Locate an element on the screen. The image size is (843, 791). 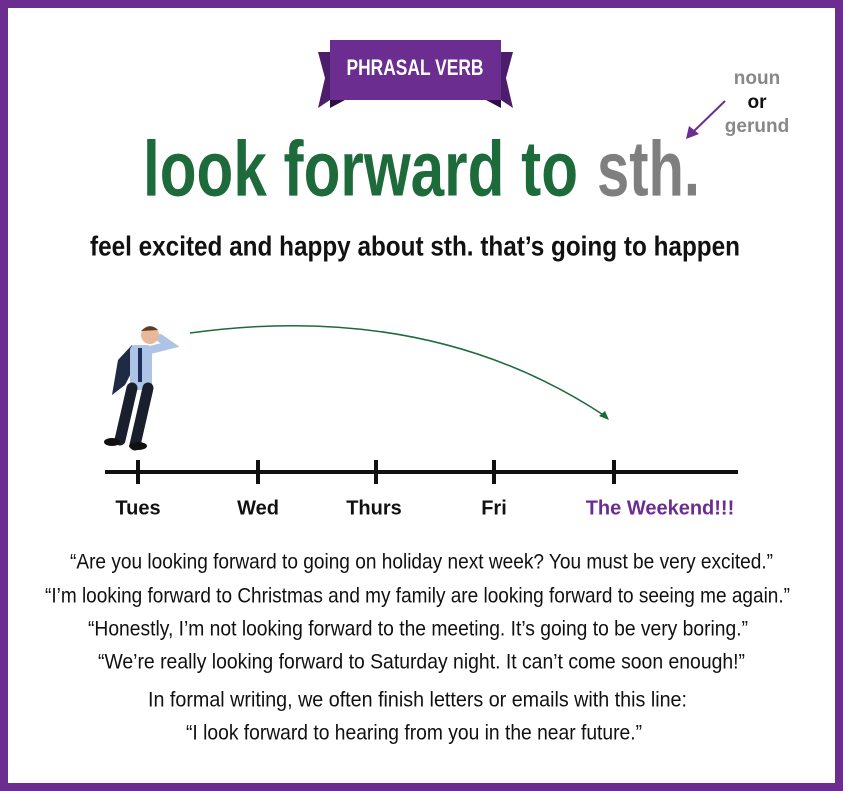
timeline-axis is located at coordinates (421, 472).